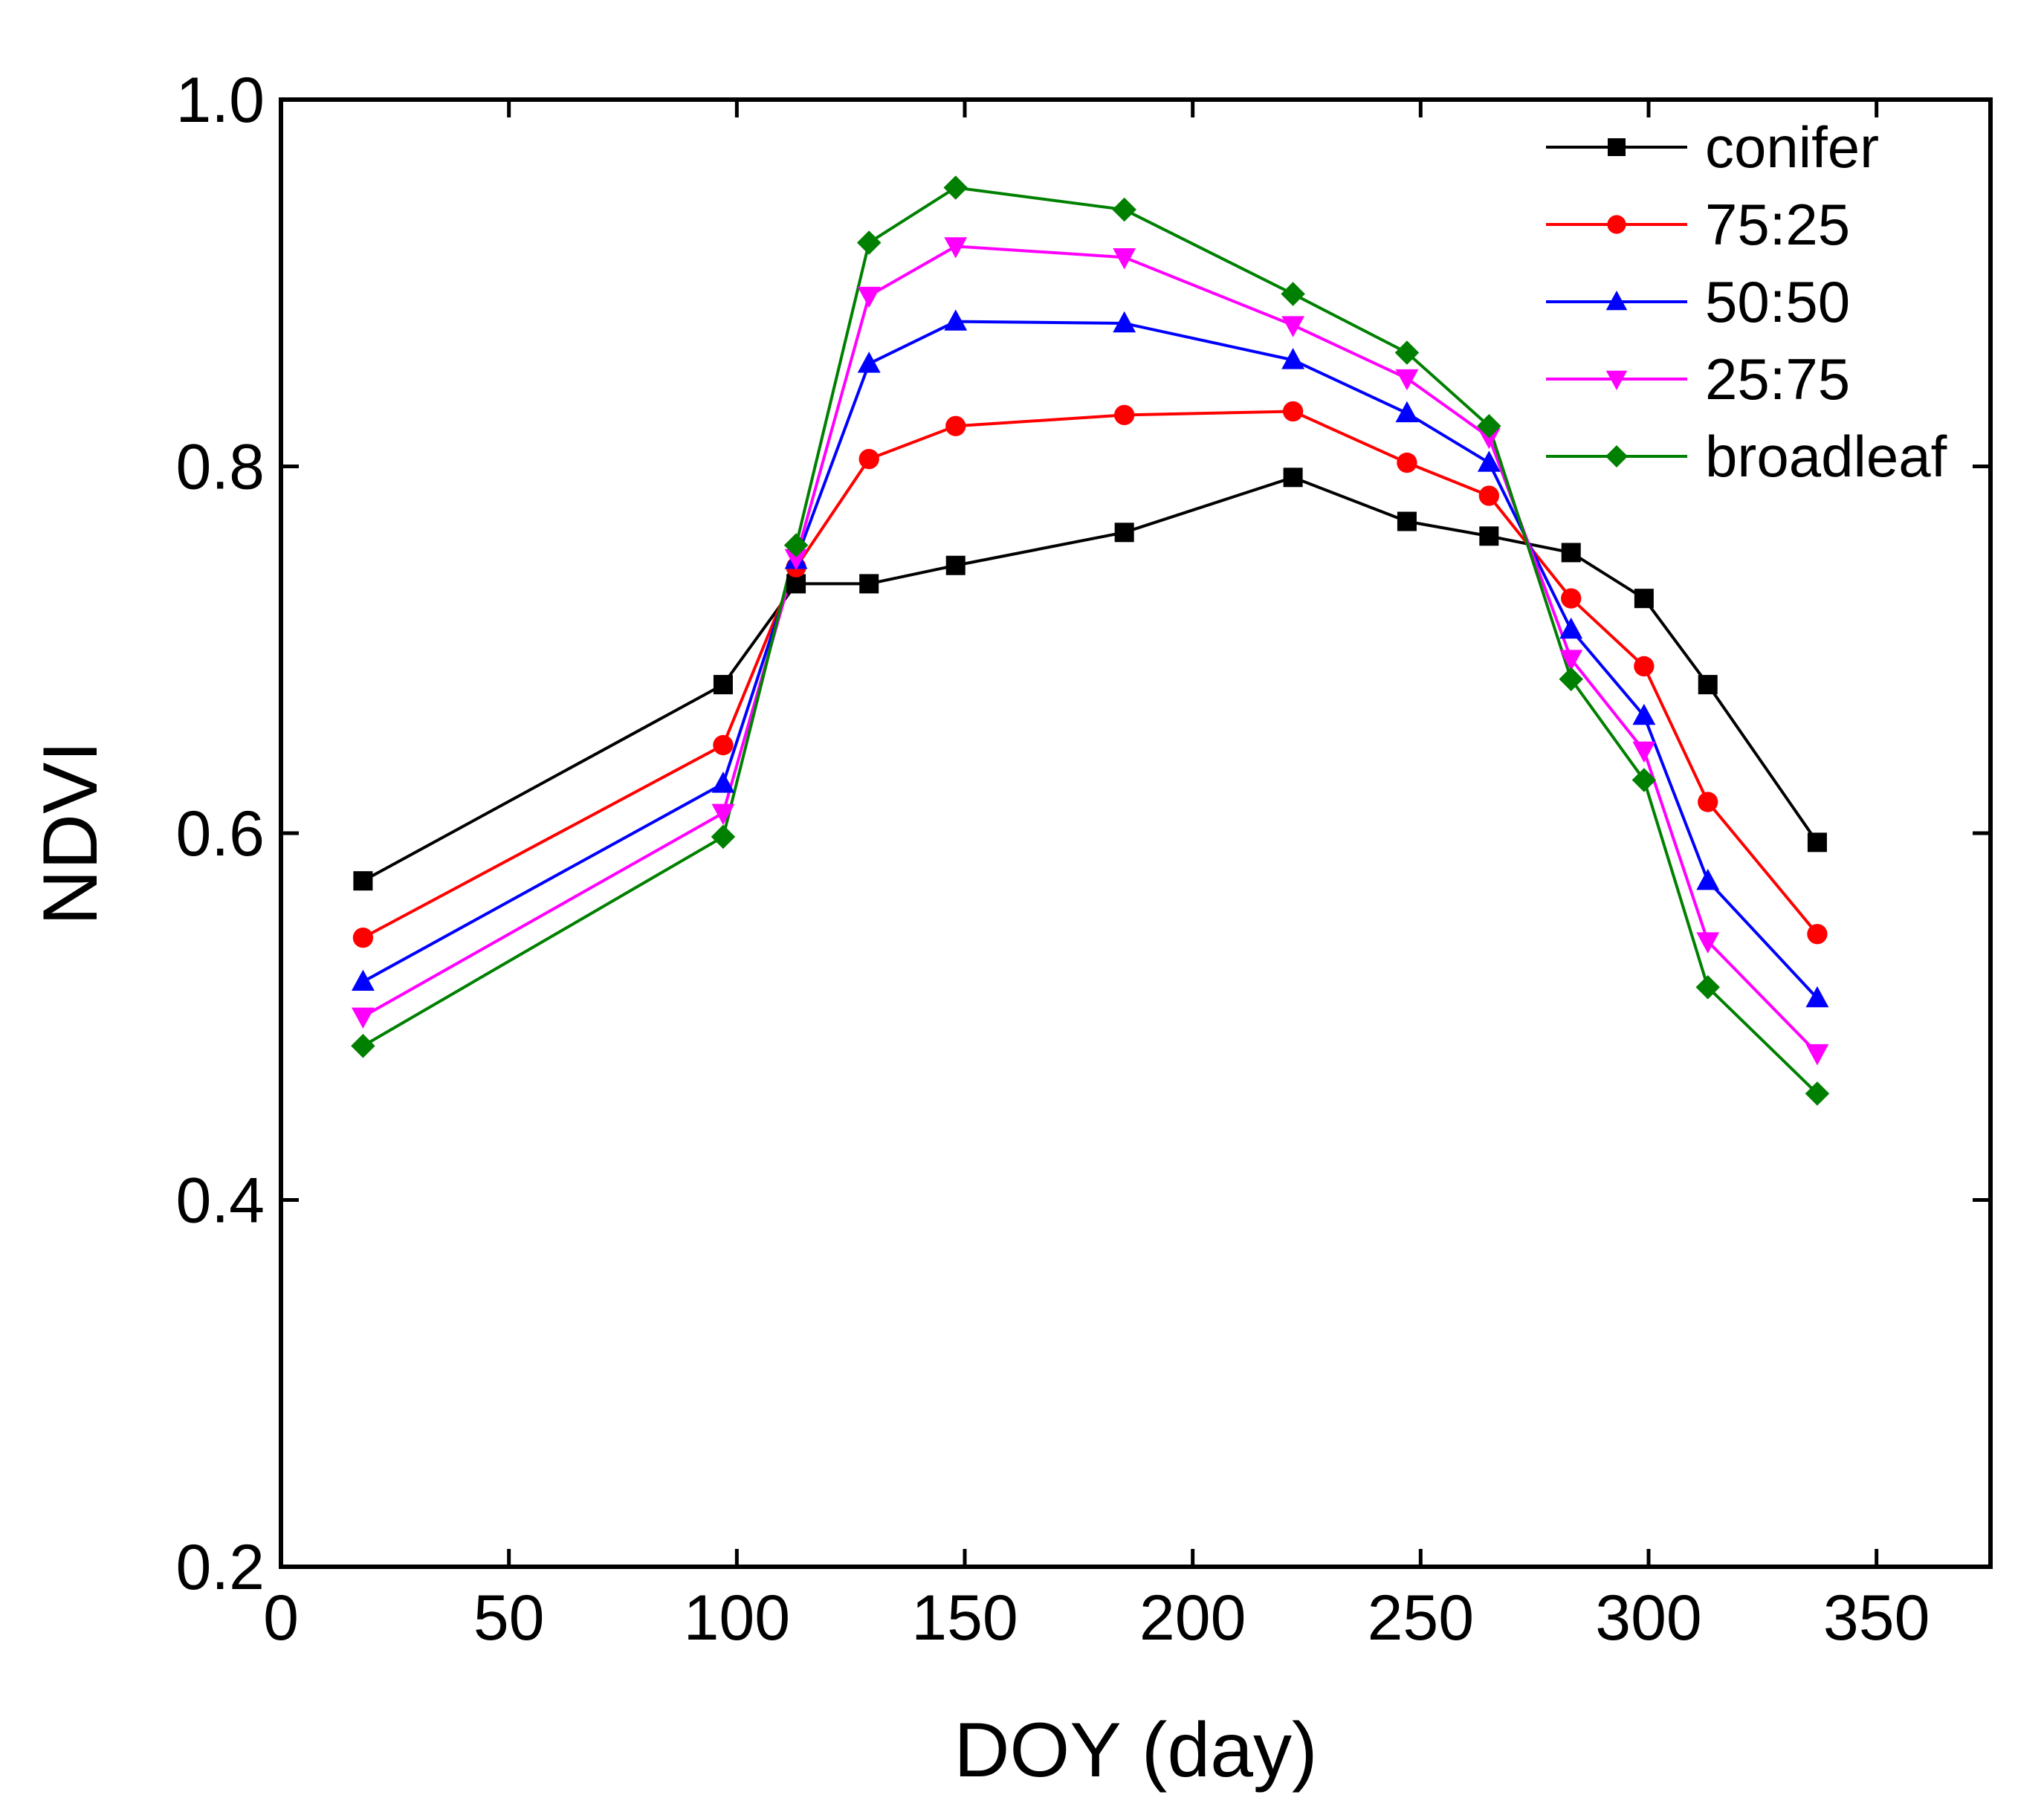 Image resolution: width=2044 pixels, height=1815 pixels. I want to click on legend-label-25-75: 25:75, so click(1777, 379).